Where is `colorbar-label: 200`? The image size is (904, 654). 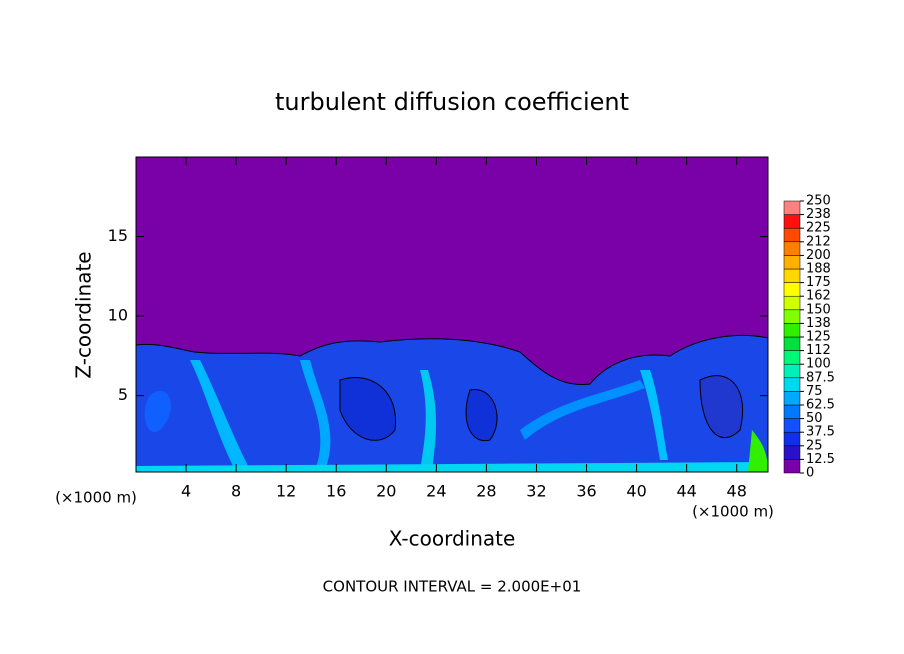 colorbar-label: 200 is located at coordinates (818, 255).